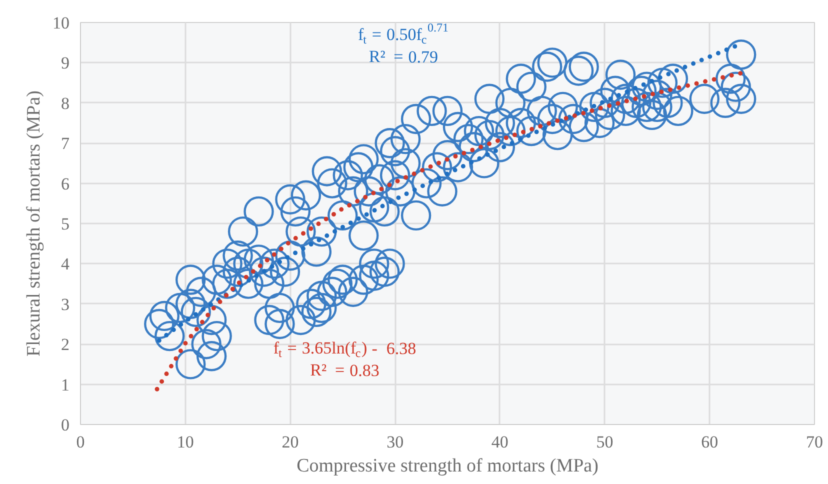 This screenshot has height=484, width=828. What do you see at coordinates (65, 344) in the screenshot?
I see `y-tick-label: 2` at bounding box center [65, 344].